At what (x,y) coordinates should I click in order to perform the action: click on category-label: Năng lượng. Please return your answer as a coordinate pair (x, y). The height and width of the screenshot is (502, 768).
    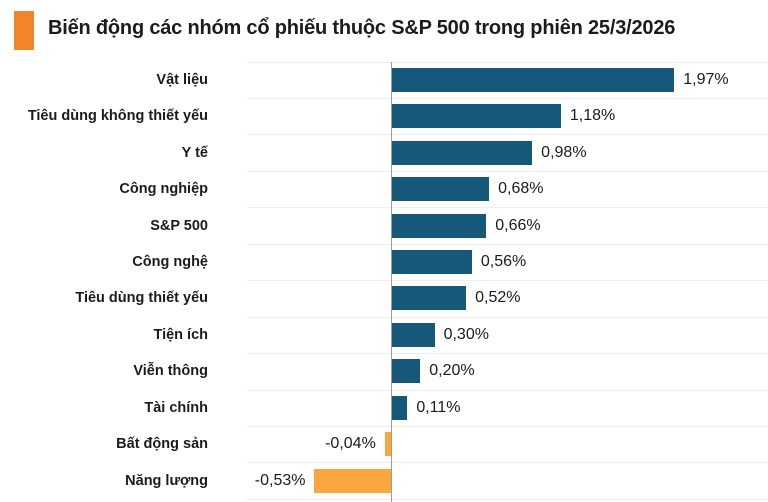
    Looking at the image, I should click on (166, 480).